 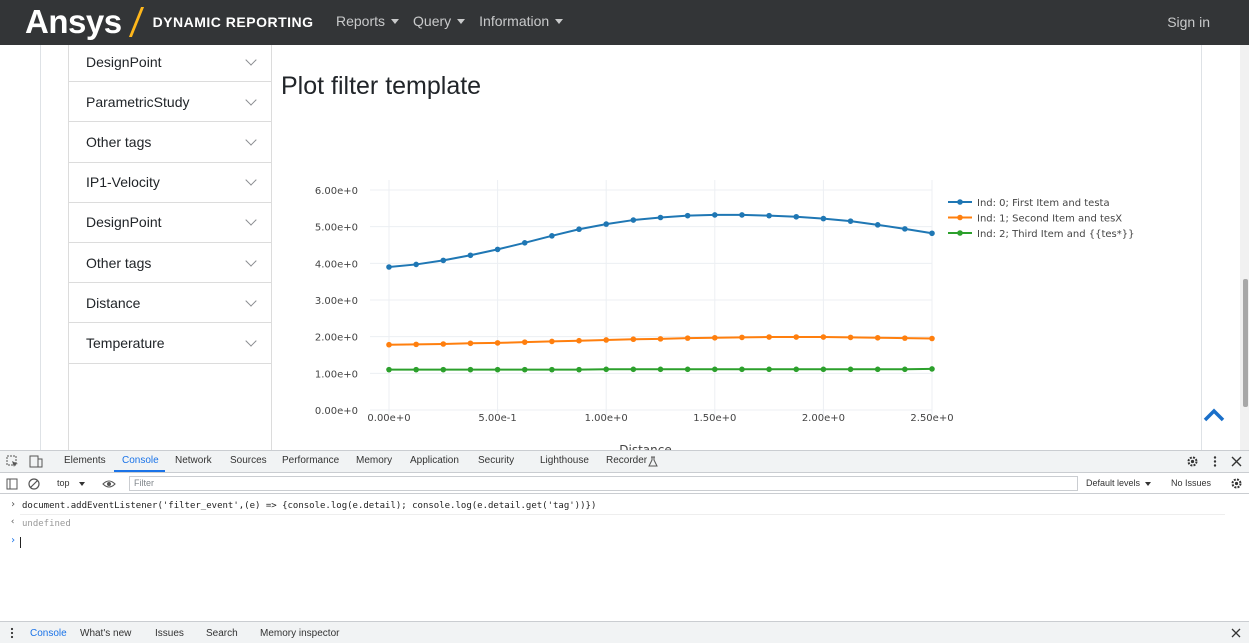 I want to click on sidebar-item-label: DesignPoint, so click(x=124, y=61).